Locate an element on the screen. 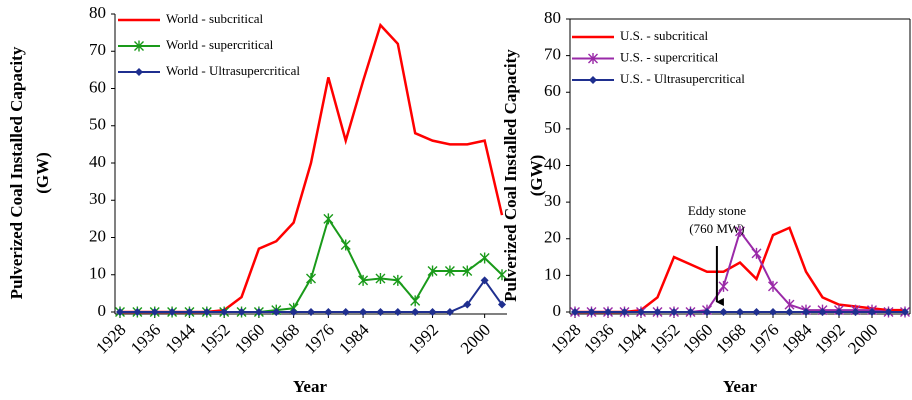 This screenshot has width=912, height=400. x-tick-label: 1936 is located at coordinates (598, 338).